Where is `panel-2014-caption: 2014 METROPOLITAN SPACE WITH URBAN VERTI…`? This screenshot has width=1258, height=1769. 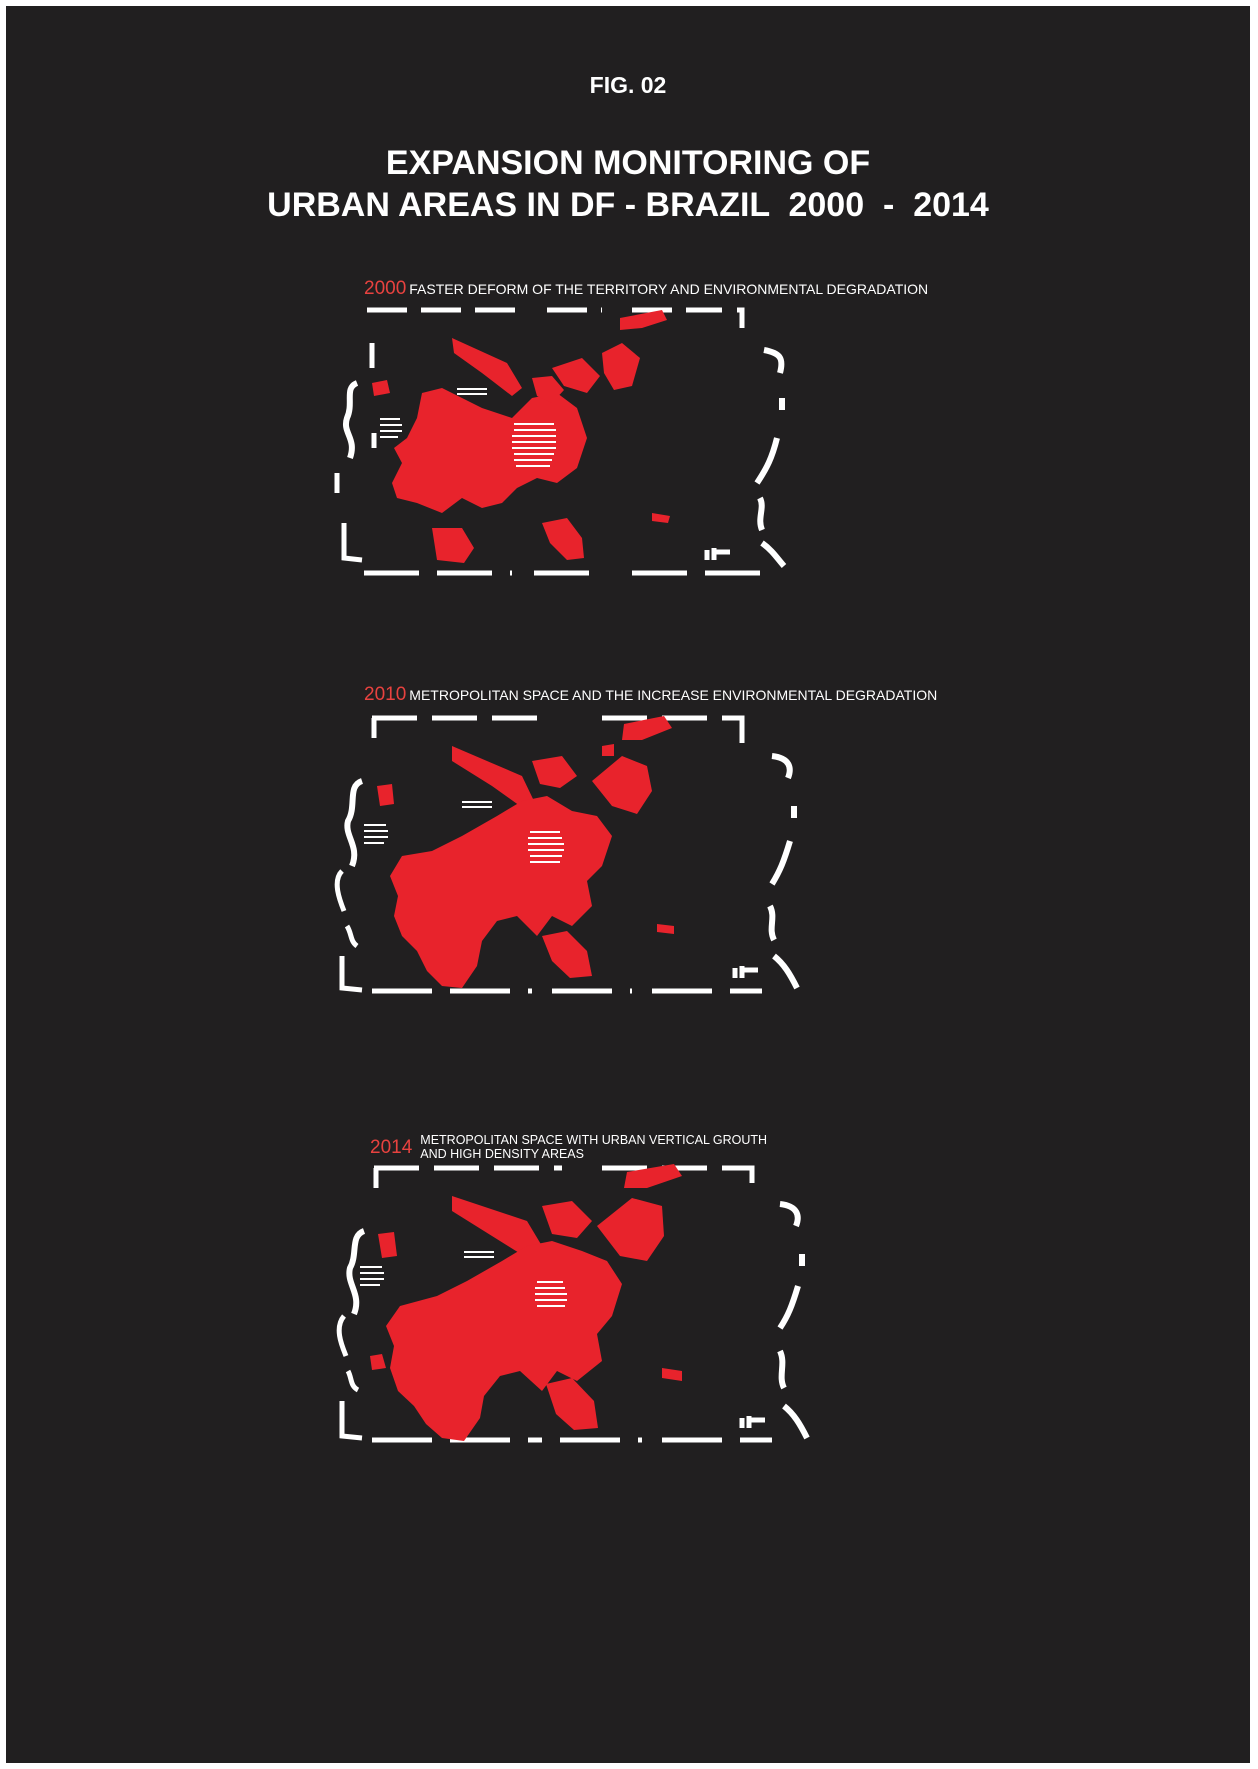
panel-2014-caption: 2014 METROPOLITAN SPACE WITH URBAN VERTI… is located at coordinates (568, 1147).